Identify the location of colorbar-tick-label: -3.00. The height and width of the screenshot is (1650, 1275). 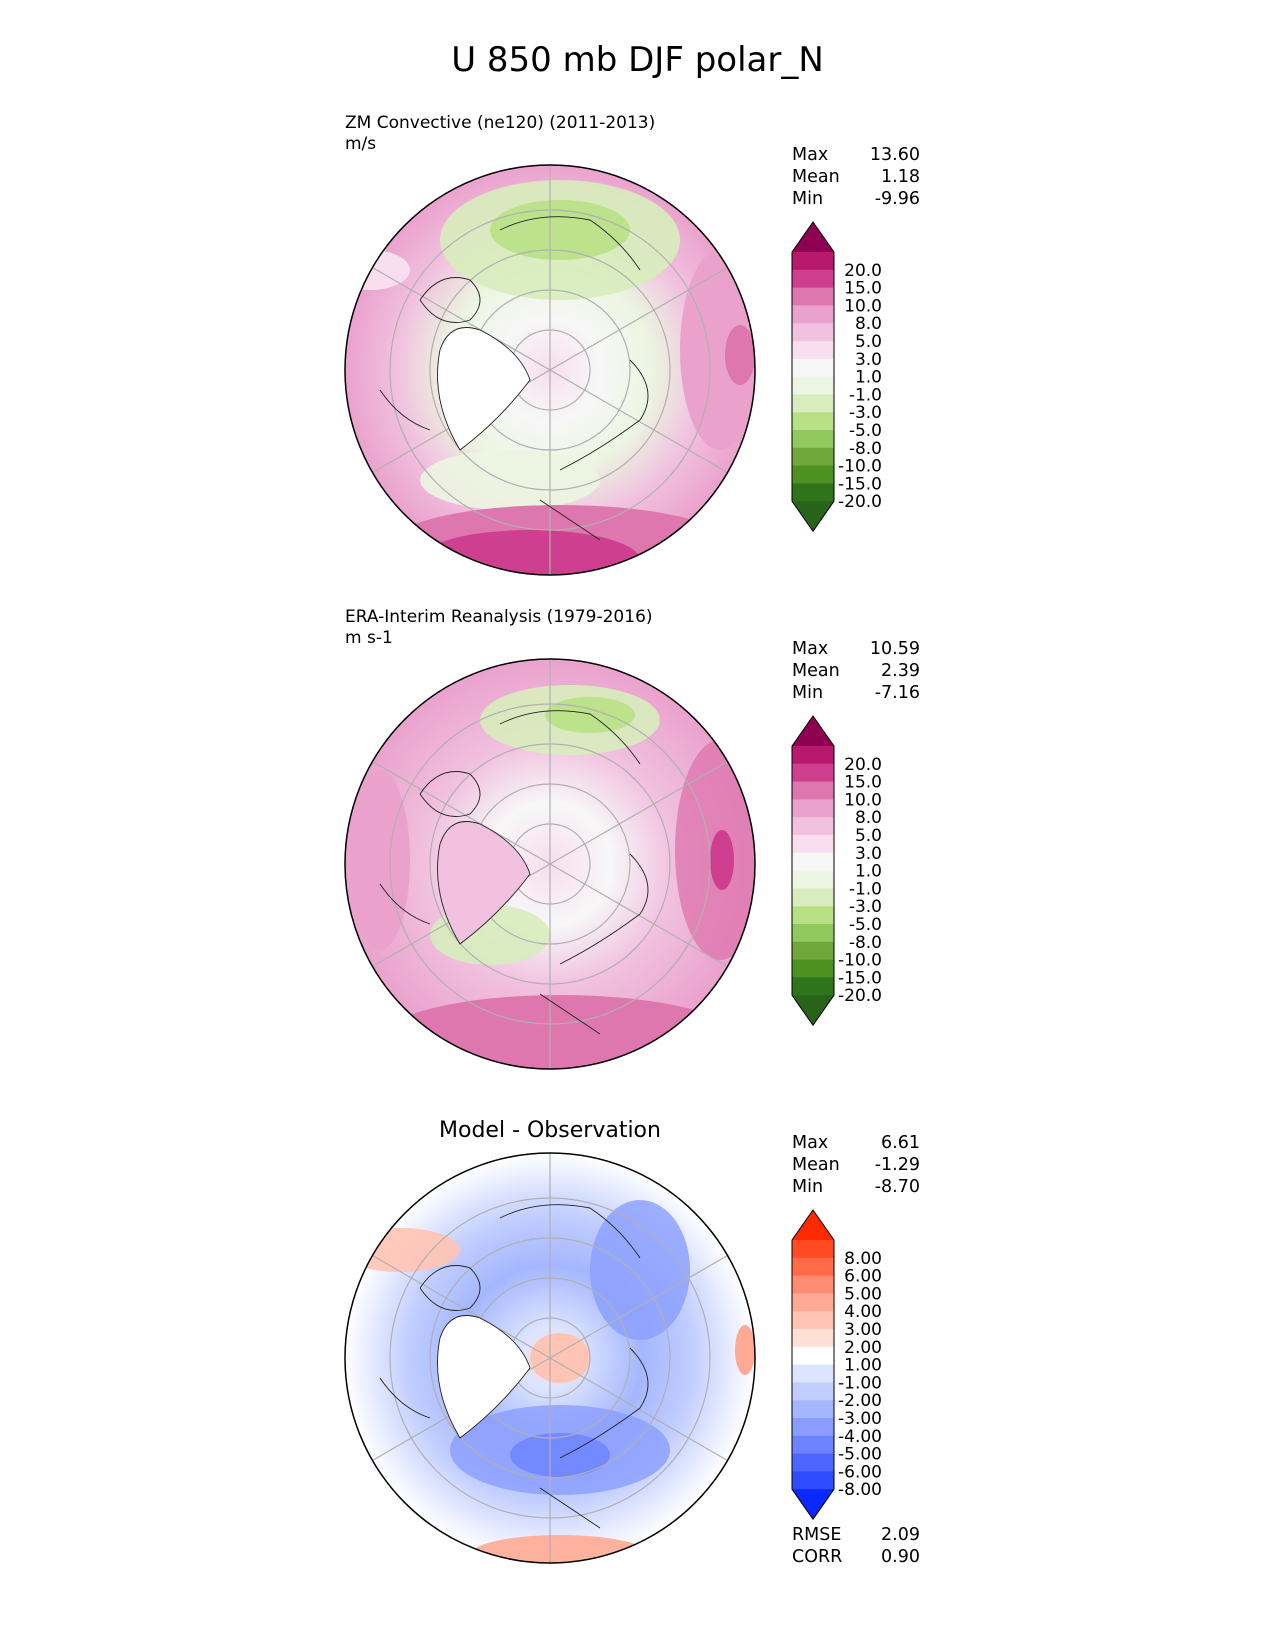
(860, 1419).